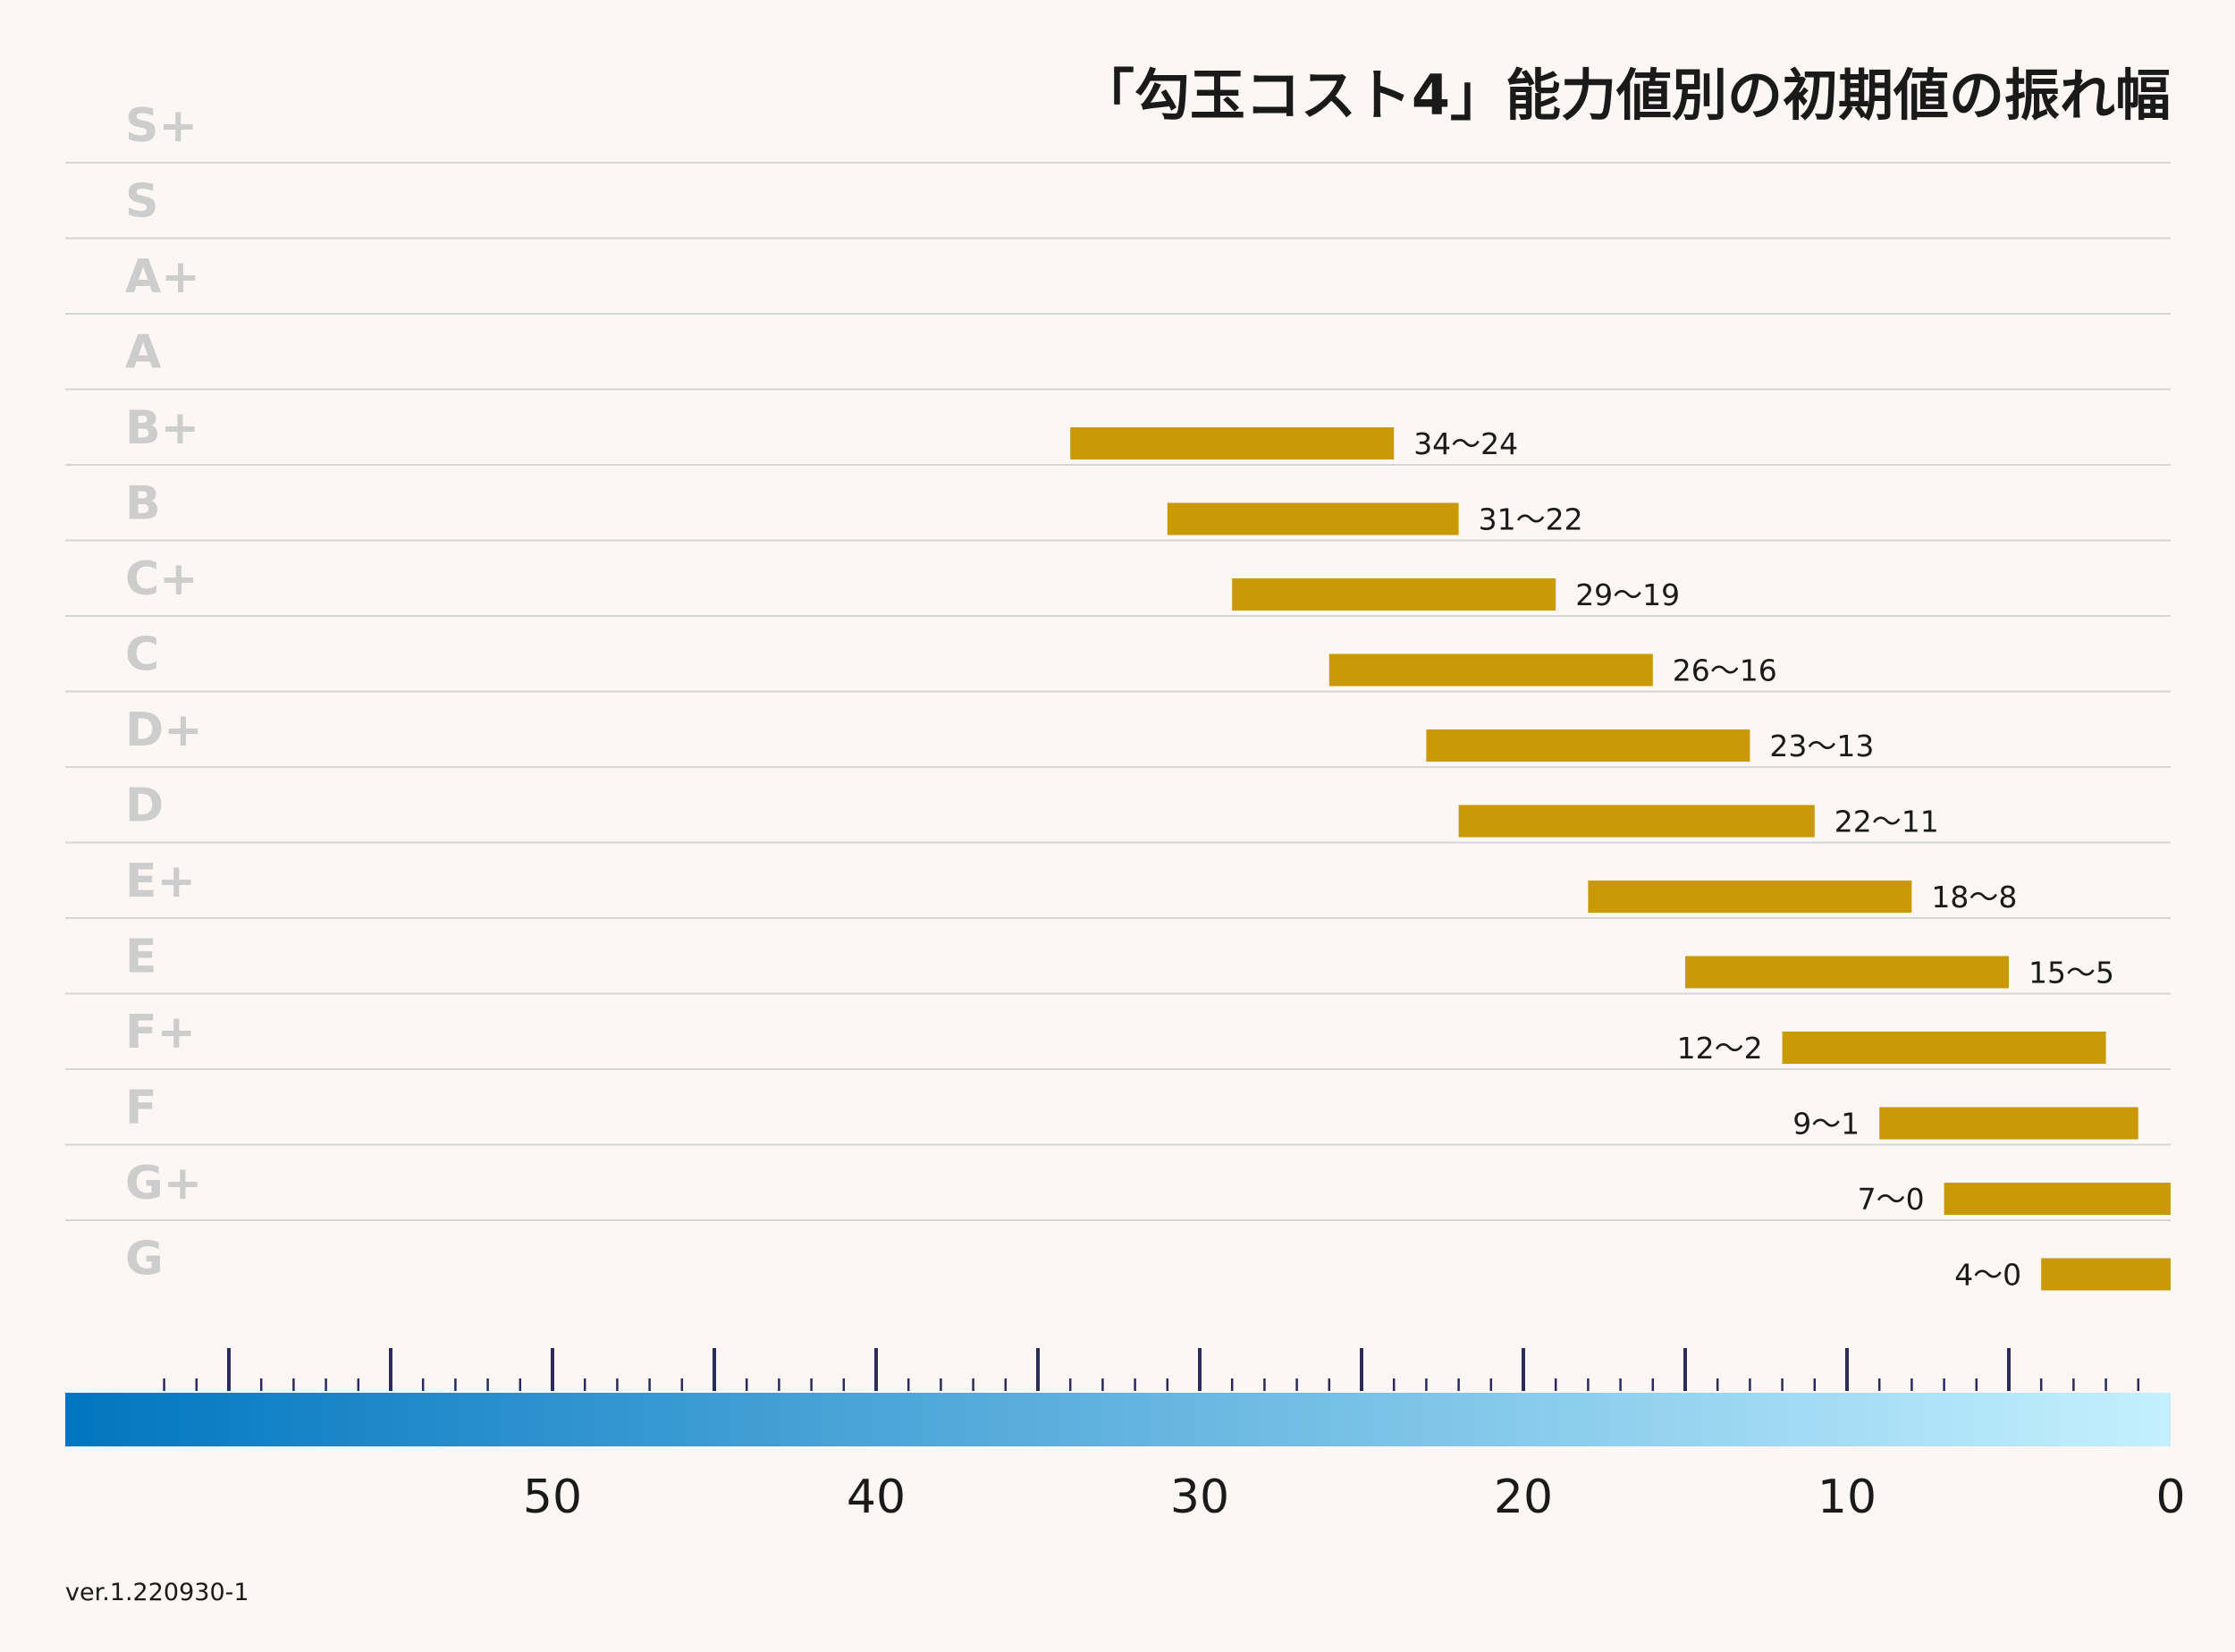 This screenshot has height=1652, width=2235. Describe the element at coordinates (162, 428) in the screenshot. I see `grade-label: B+` at that location.